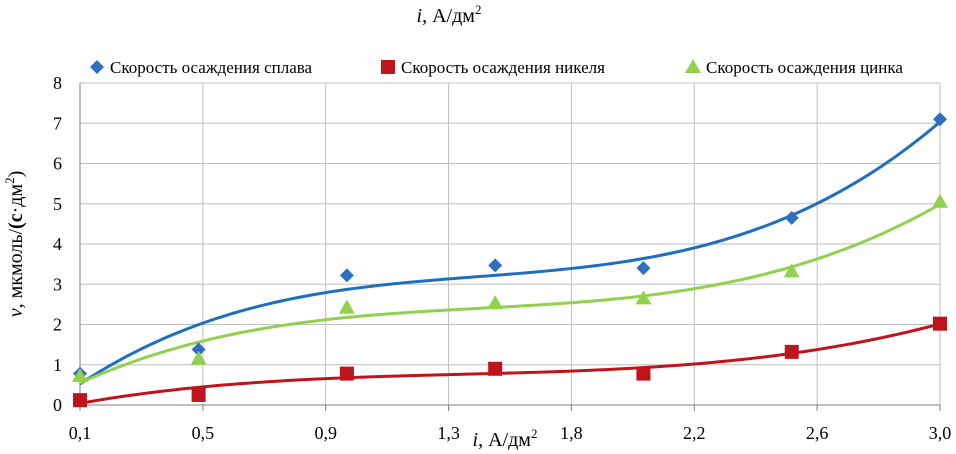  I want to click on x-tick-label: 0,5, so click(203, 433).